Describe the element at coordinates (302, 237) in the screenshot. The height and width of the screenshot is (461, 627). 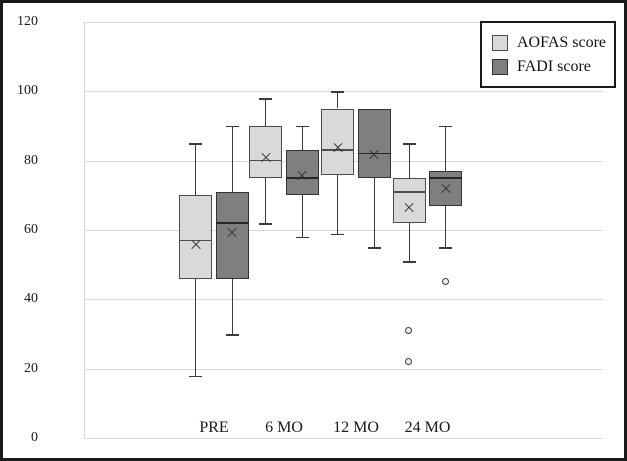
I see `box-fadi-6mo-lower-cap` at that location.